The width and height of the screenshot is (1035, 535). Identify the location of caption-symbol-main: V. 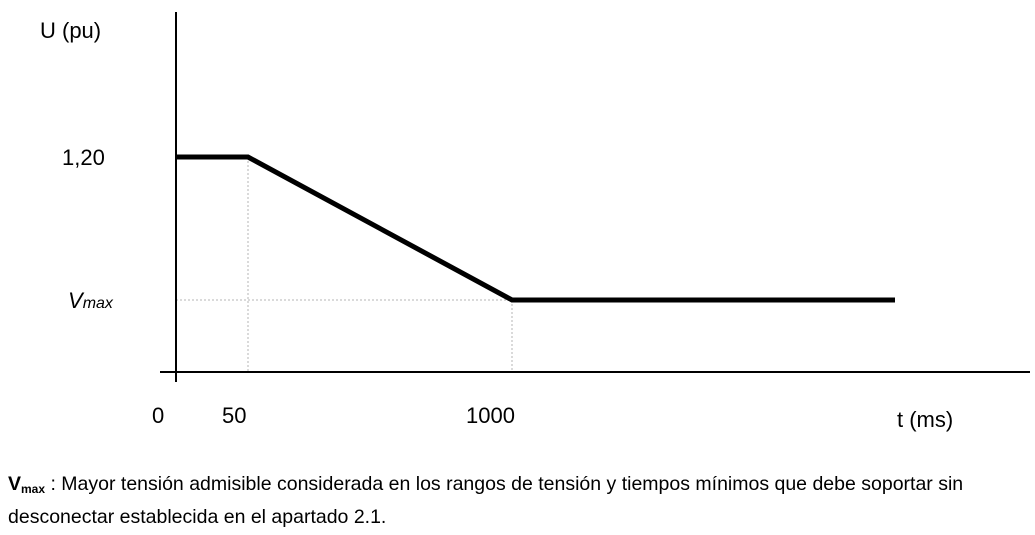
(15, 484).